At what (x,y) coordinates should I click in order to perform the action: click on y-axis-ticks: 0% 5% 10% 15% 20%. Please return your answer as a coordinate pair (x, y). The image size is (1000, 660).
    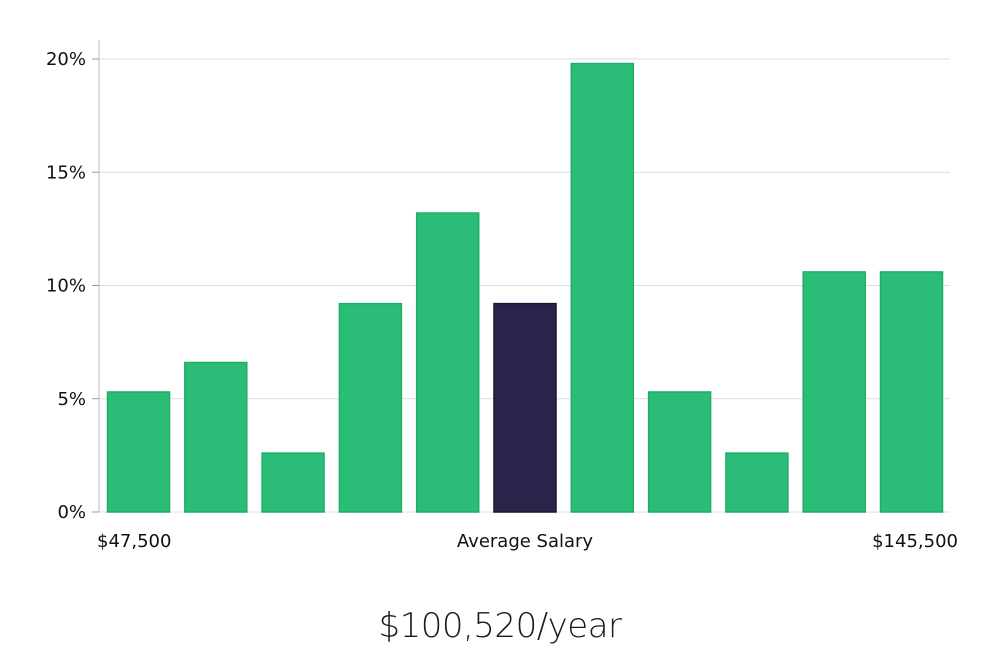
    Looking at the image, I should click on (72, 286).